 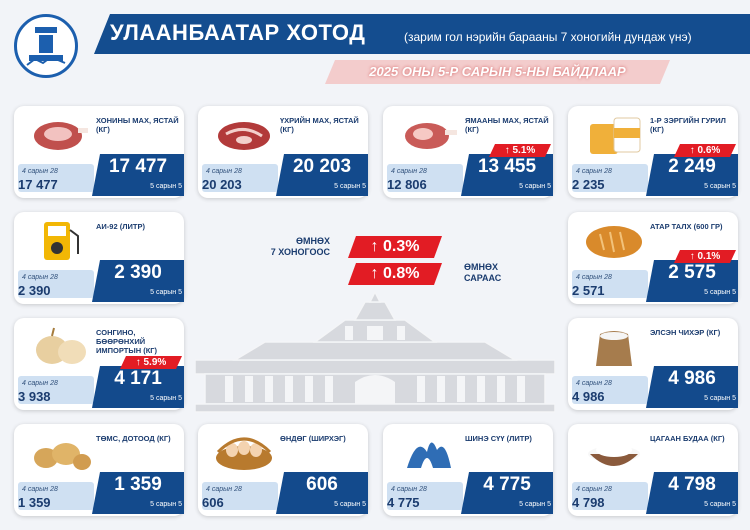 I want to click on change-value: ↑ 5.1%, so click(x=520, y=150).